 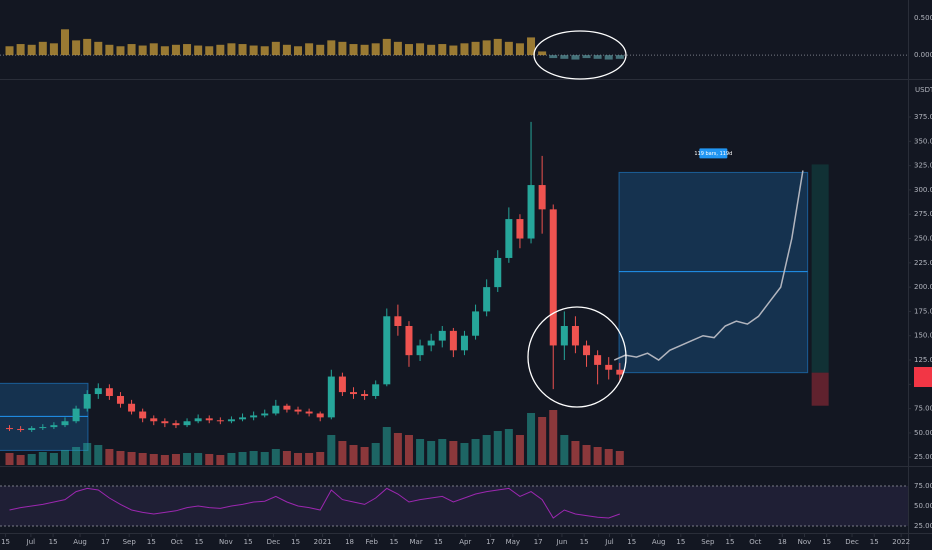 I want to click on position-label: 119 bars, 119d, so click(x=713, y=154).